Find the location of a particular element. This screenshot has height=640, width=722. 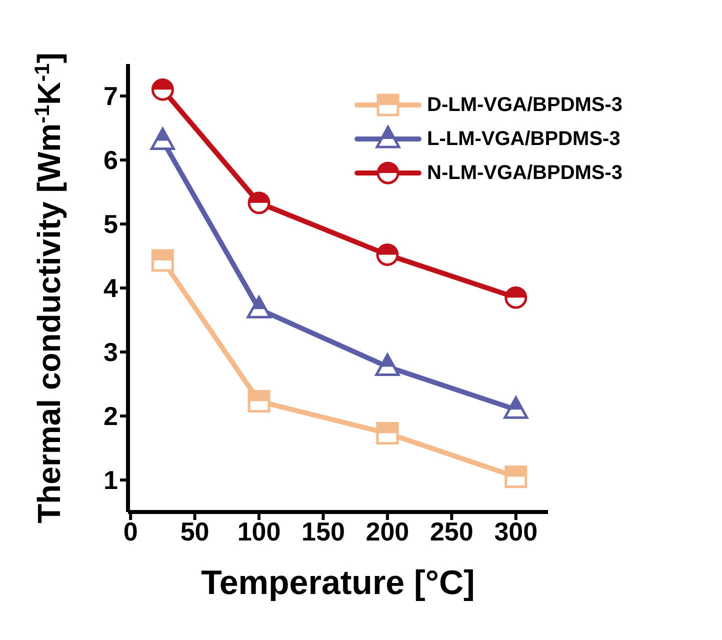

x-tick-label: 300 is located at coordinates (516, 531).